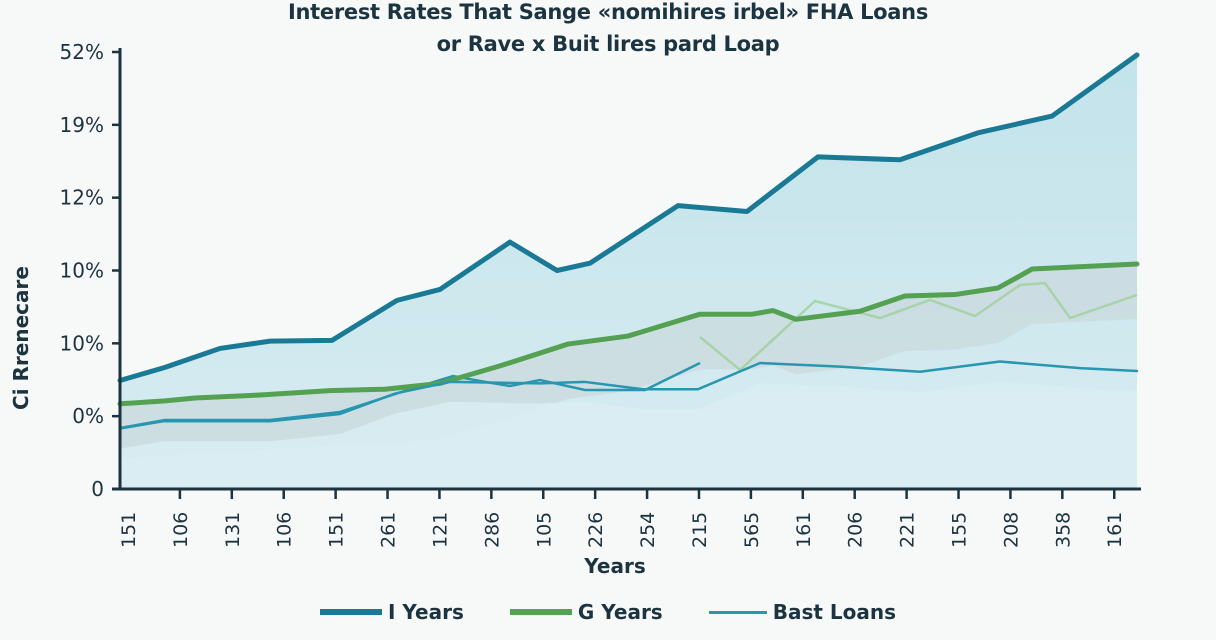  What do you see at coordinates (648, 530) in the screenshot?
I see `x-tick-label: 254` at bounding box center [648, 530].